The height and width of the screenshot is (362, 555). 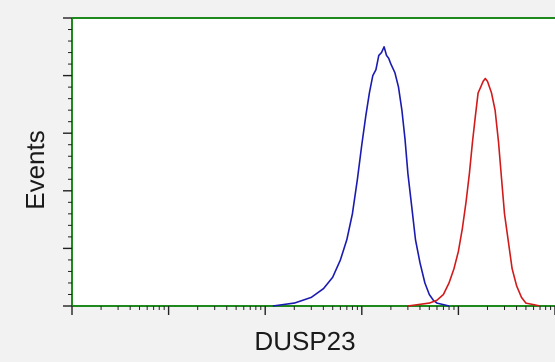 I want to click on x-axis-label: DUSP23, so click(x=304, y=341).